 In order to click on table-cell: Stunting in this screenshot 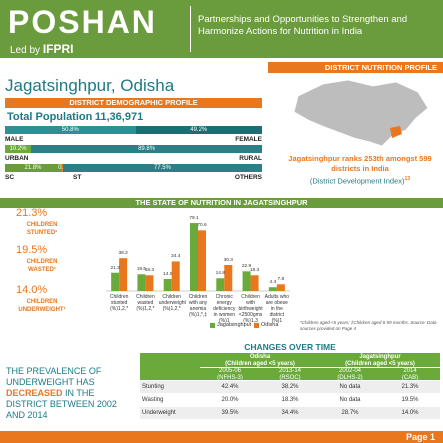, I will do `click(153, 387)`.